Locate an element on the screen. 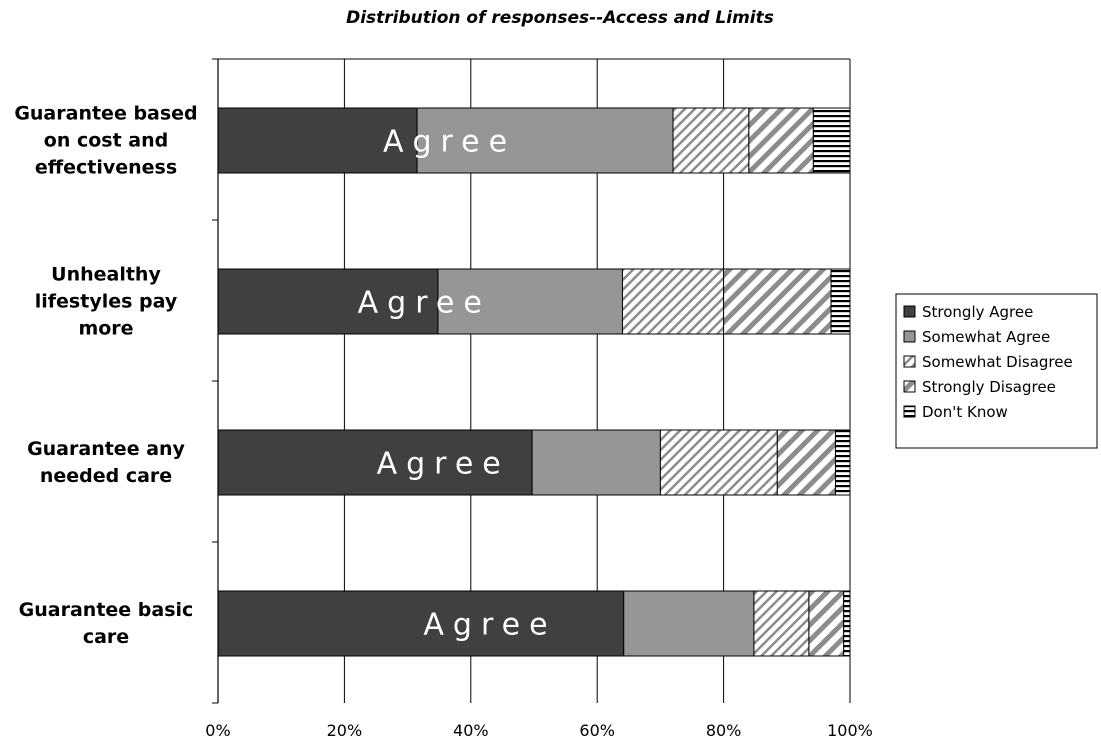 The width and height of the screenshot is (1101, 742). category-label-line: Guarantee based is located at coordinates (105, 114).